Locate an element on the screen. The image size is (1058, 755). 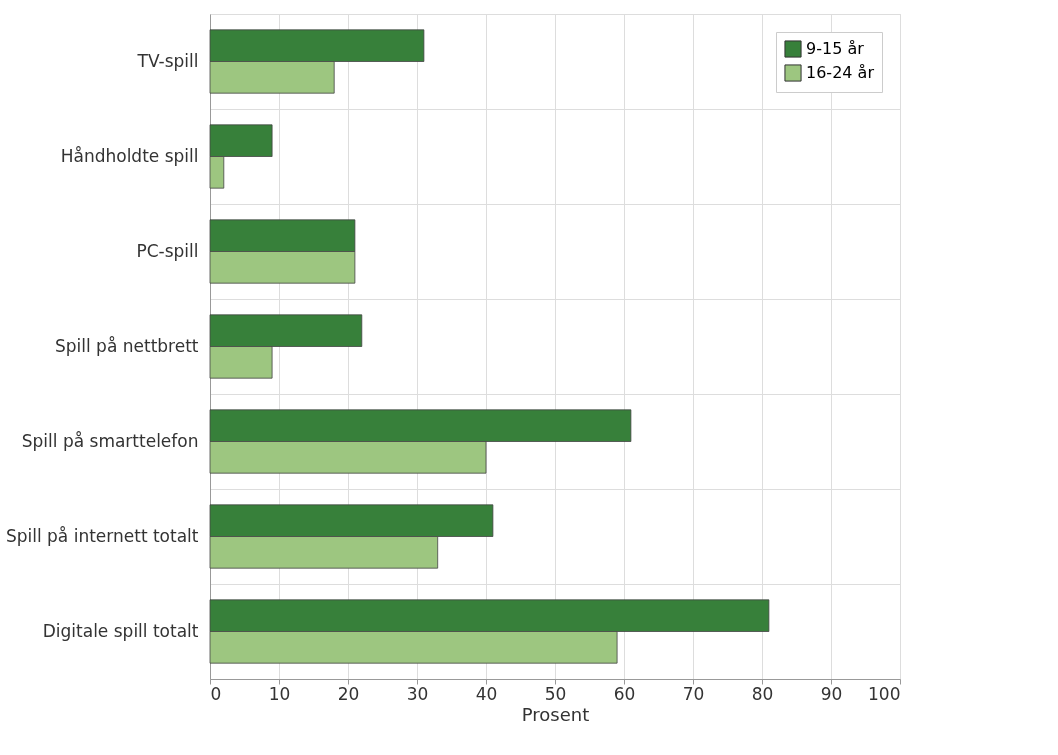
y-tick-label: Digitale spill totalt is located at coordinates (120, 631).